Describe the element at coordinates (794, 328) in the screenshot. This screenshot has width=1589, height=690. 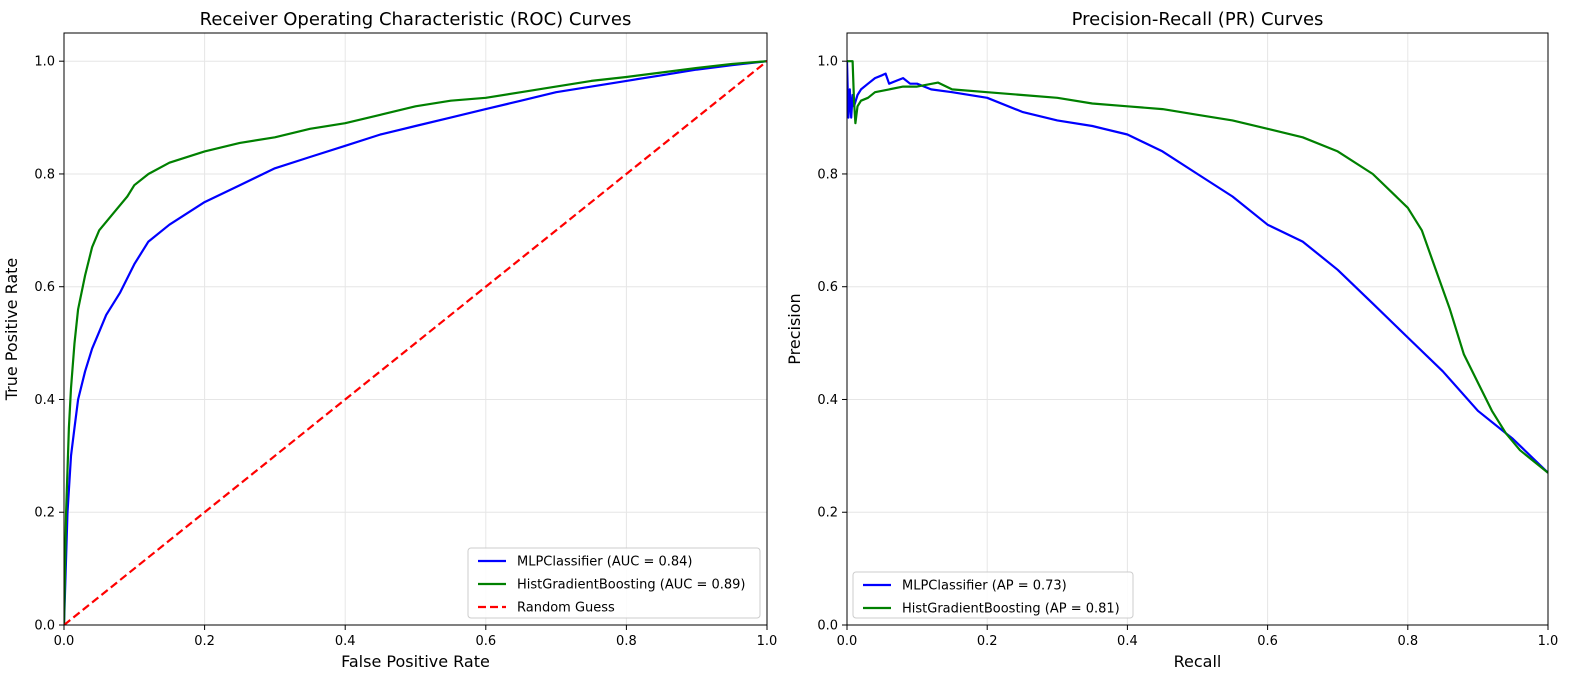
I see `y-axis-label: Precision` at that location.